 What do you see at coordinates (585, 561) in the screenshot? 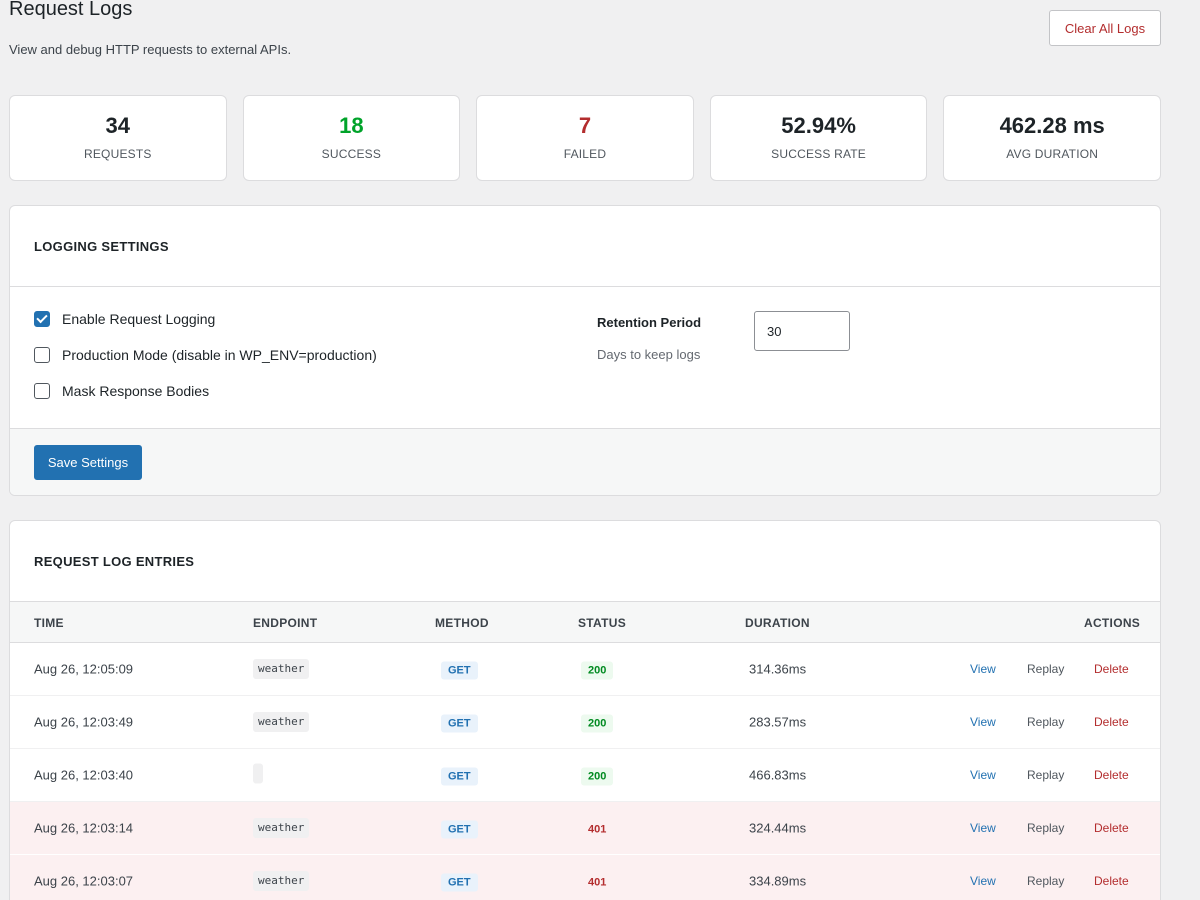
I see `log-heading: REQUEST LOG ENTRIES` at bounding box center [585, 561].